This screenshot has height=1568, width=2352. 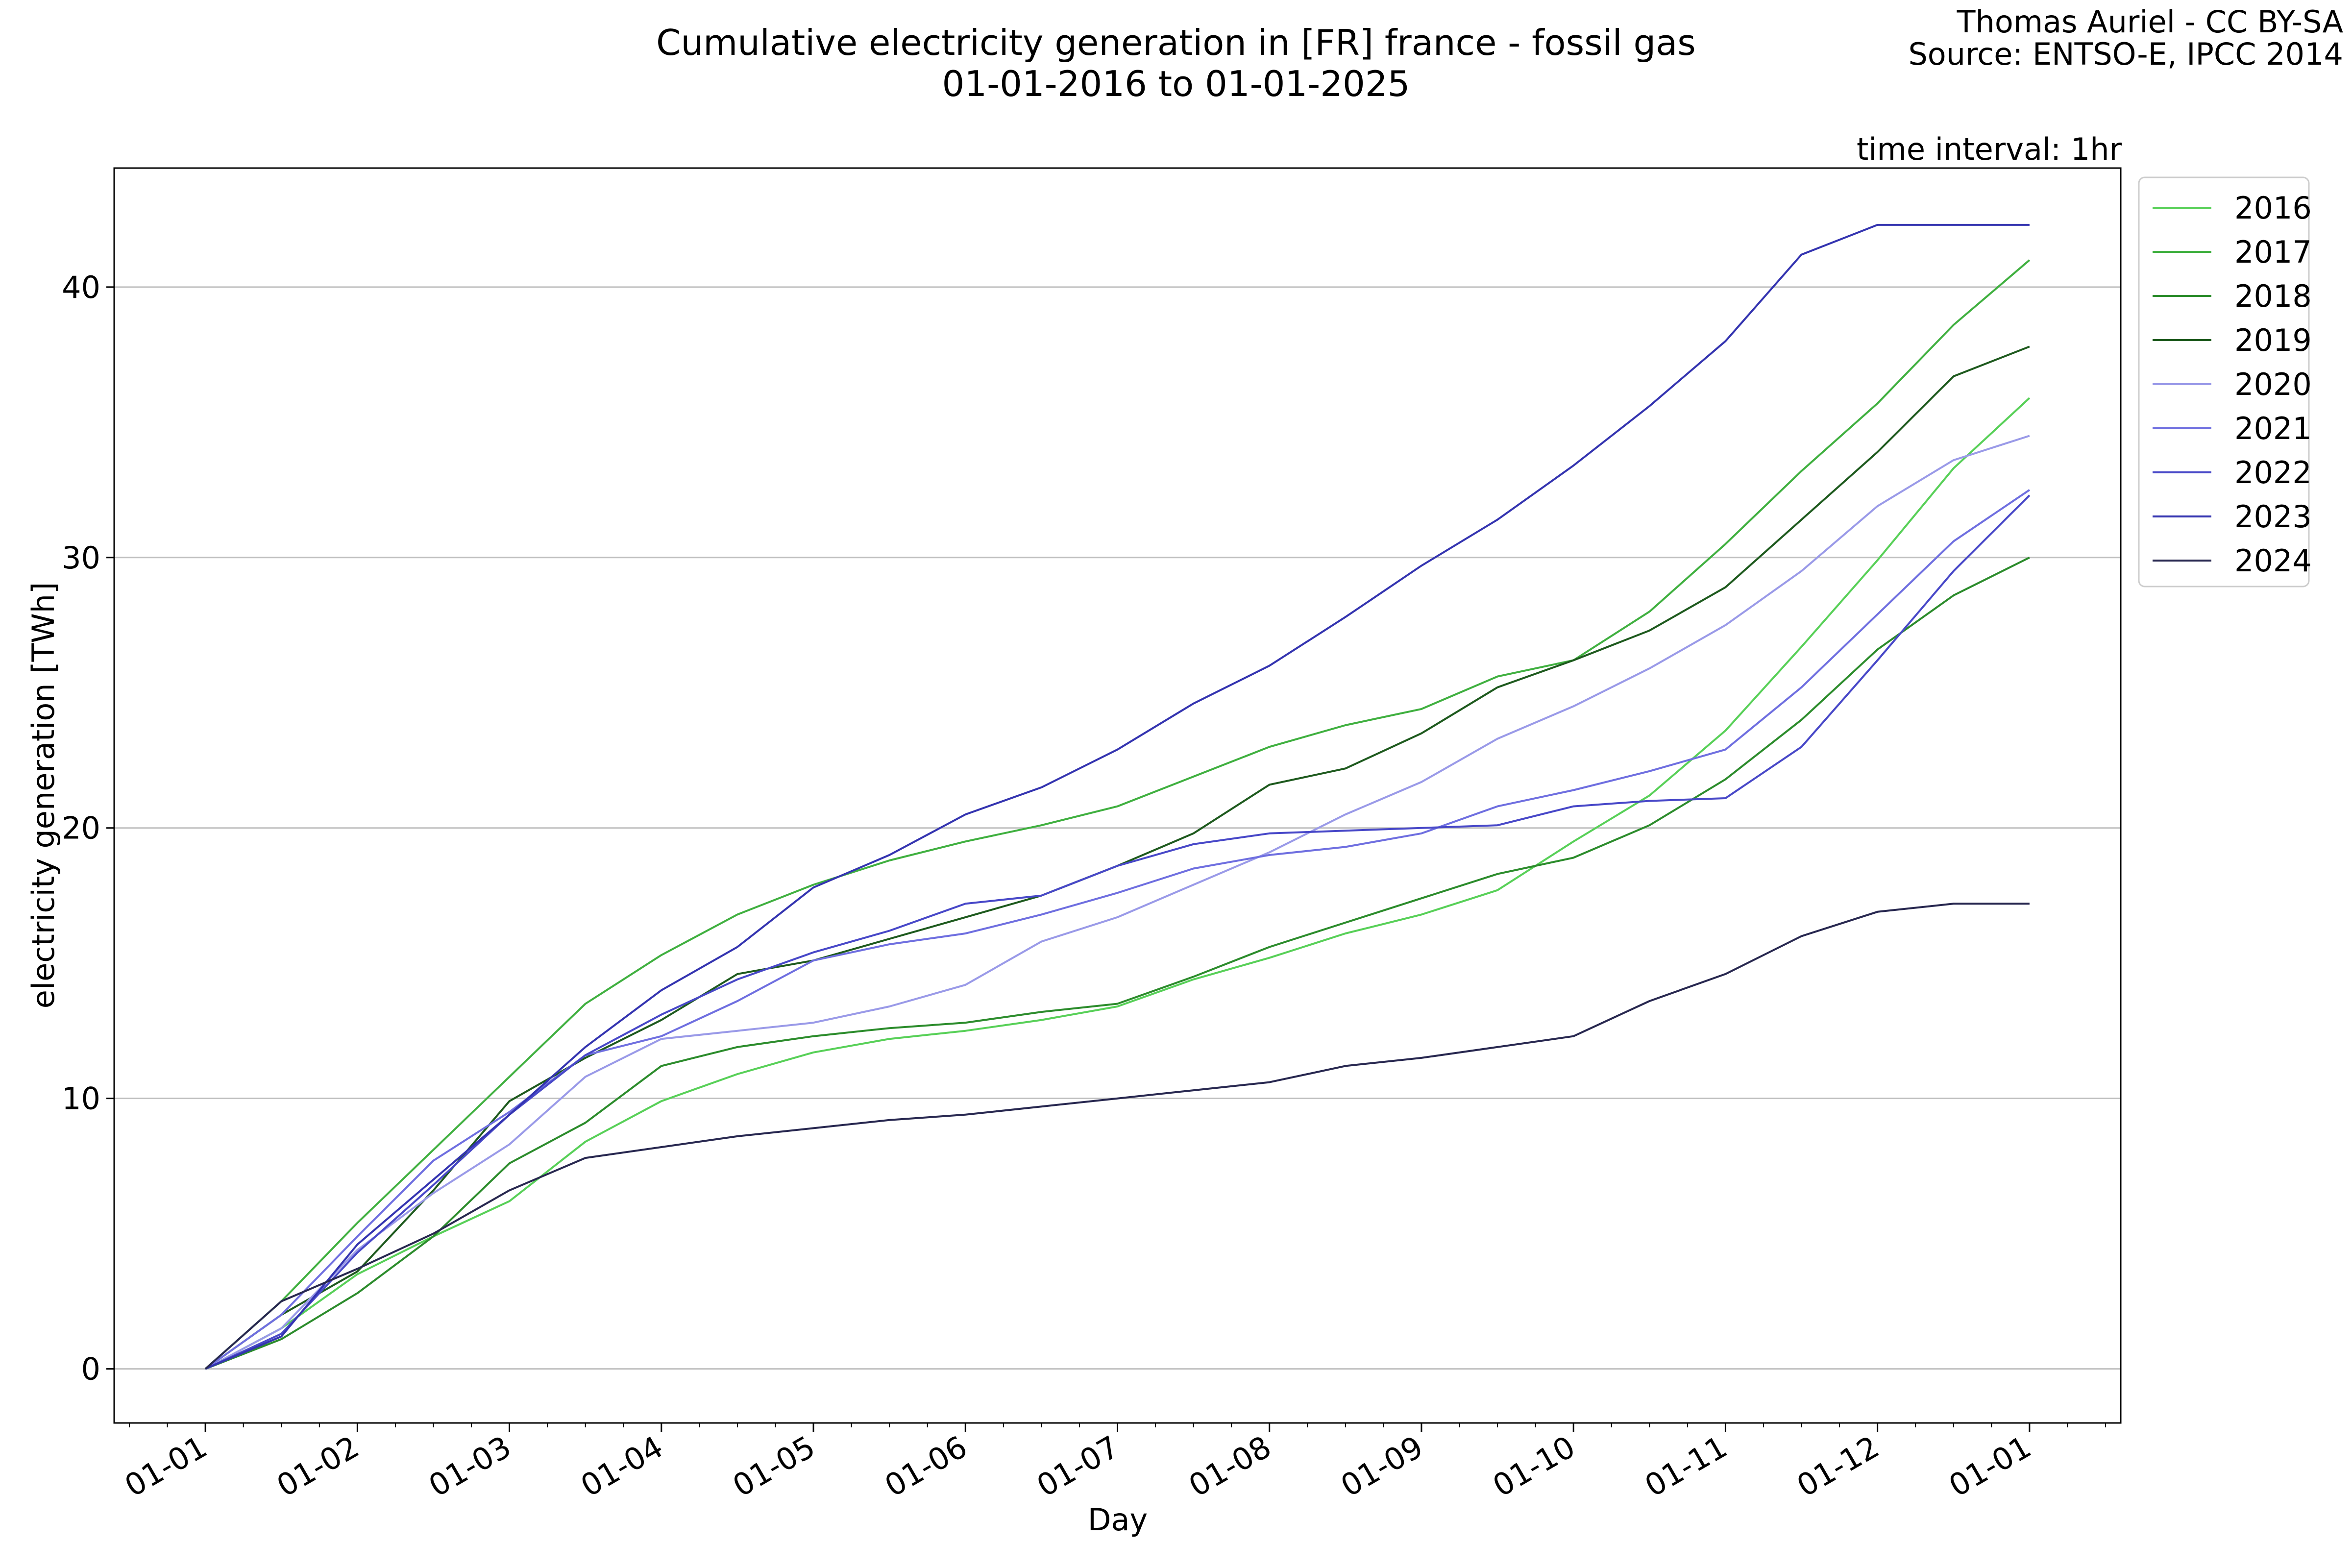 What do you see at coordinates (2273, 472) in the screenshot?
I see `legend-label: 2022` at bounding box center [2273, 472].